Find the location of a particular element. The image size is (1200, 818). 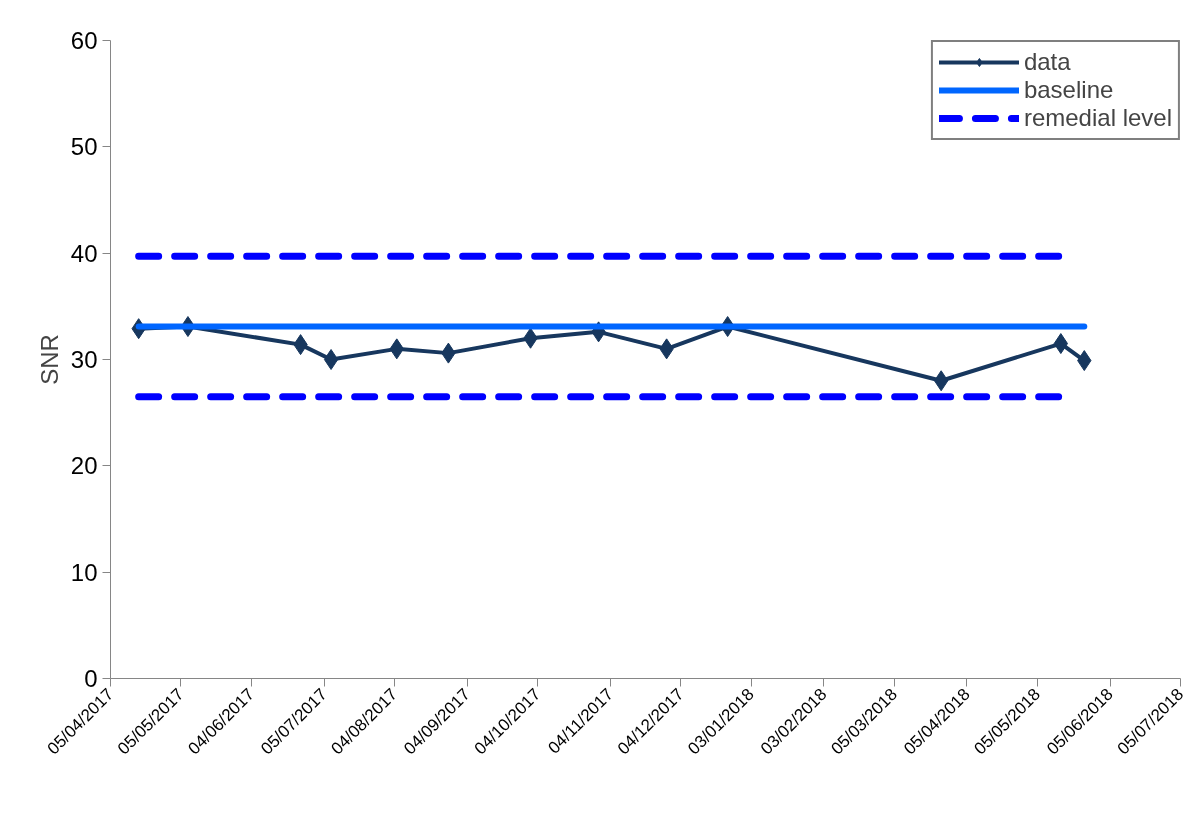

legend-label: remedial level is located at coordinates (1097, 118).